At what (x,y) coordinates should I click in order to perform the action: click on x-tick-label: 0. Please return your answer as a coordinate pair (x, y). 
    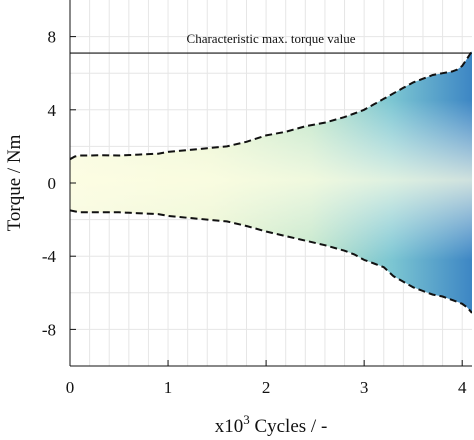
    Looking at the image, I should click on (70, 387).